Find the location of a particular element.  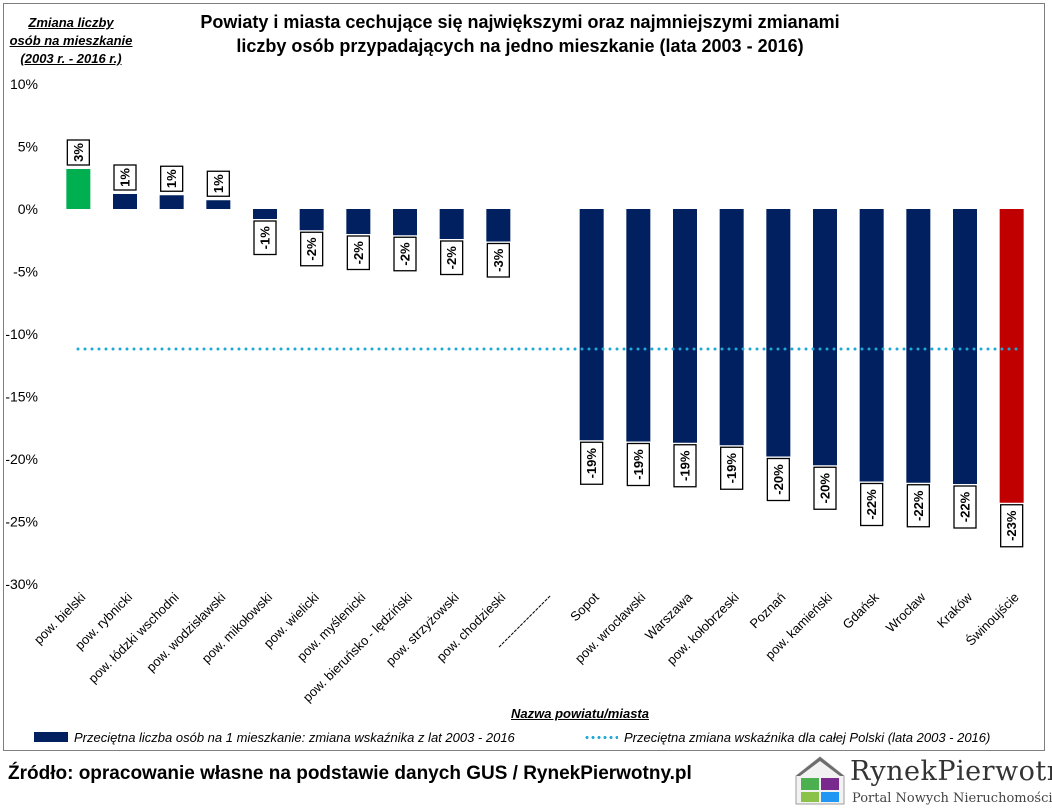

y-tick-label: 0% is located at coordinates (28, 209).